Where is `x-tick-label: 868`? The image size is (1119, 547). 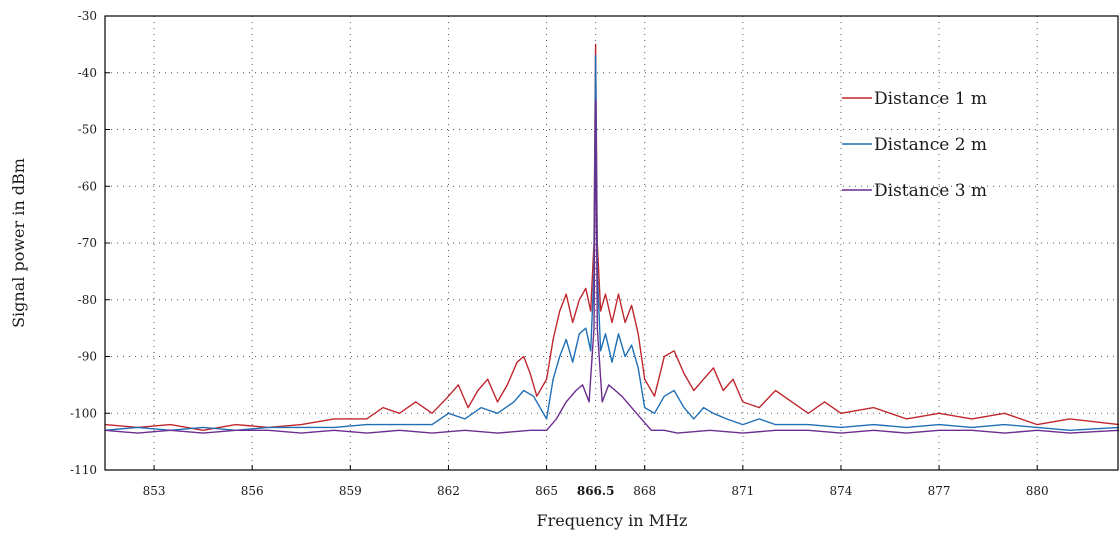 x-tick-label: 868 is located at coordinates (644, 491).